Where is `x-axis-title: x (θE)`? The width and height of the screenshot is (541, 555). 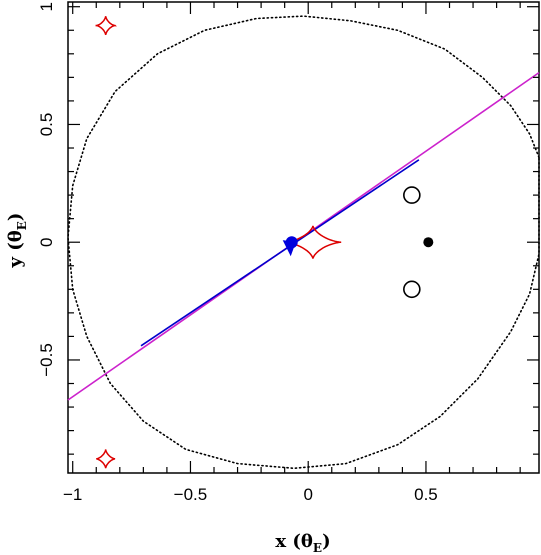 x-axis-title: x (θE) is located at coordinates (302, 543).